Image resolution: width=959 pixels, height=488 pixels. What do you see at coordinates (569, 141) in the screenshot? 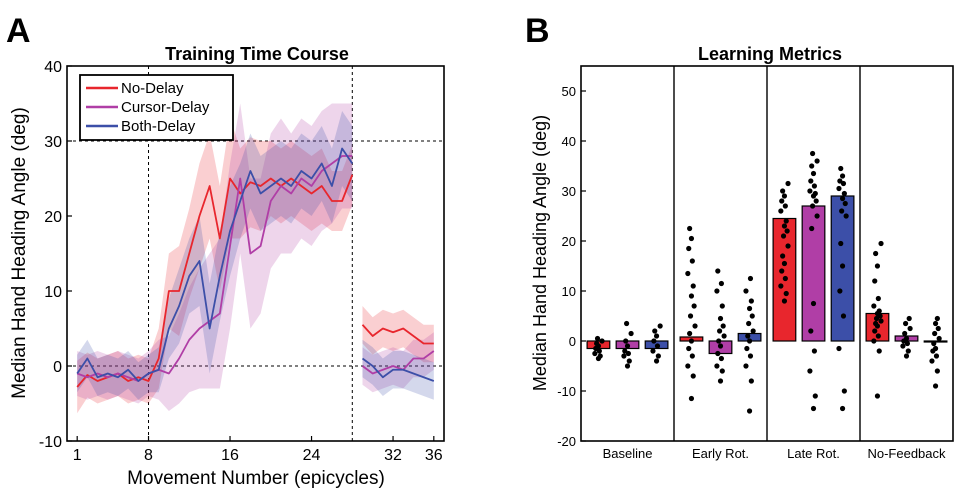
I see `y-tick-label: 40` at bounding box center [569, 141].